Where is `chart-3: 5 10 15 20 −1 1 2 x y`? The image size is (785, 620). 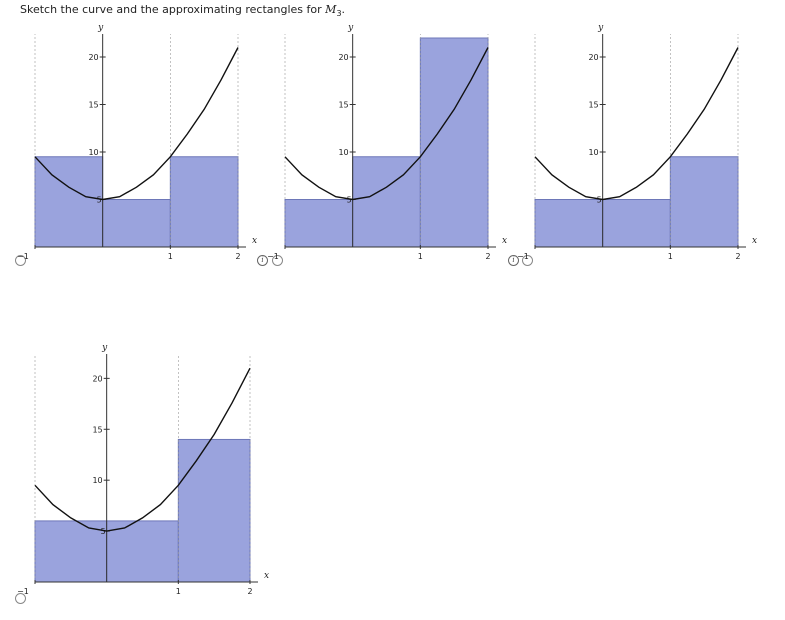
chart-3: 5 10 15 20 −1 1 2 x y is located at coordinates (637, 142).